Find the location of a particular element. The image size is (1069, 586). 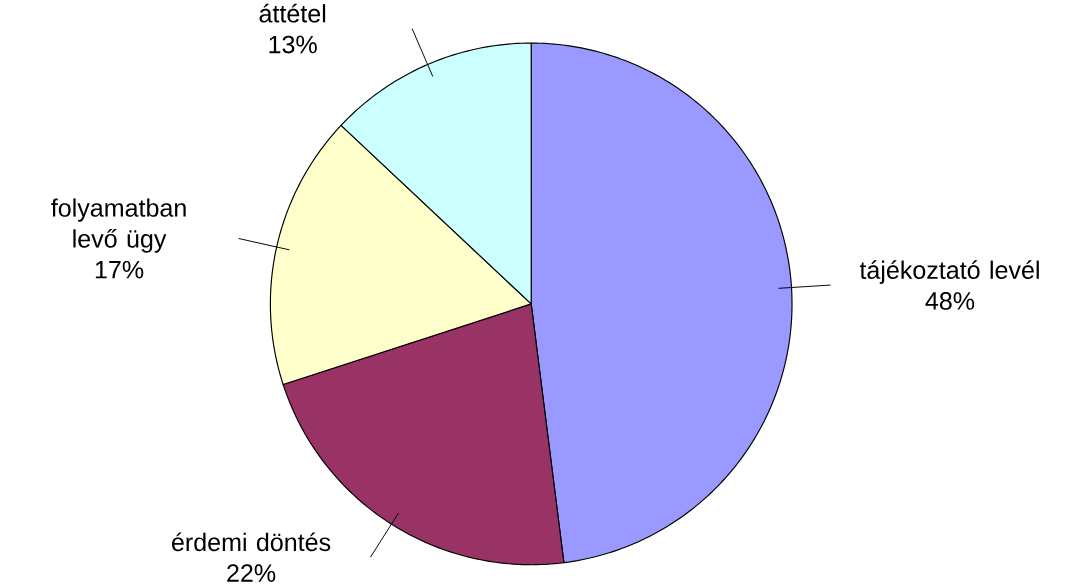

legend-label: érdemi döntés is located at coordinates (251, 542).